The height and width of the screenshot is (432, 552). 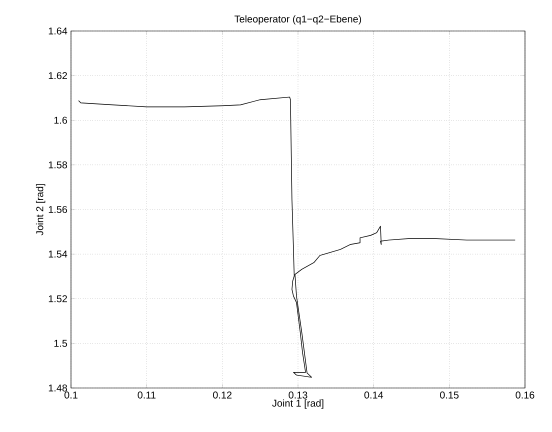 What do you see at coordinates (298, 404) in the screenshot?
I see `x-axis-title: Joint 1 [rad]` at bounding box center [298, 404].